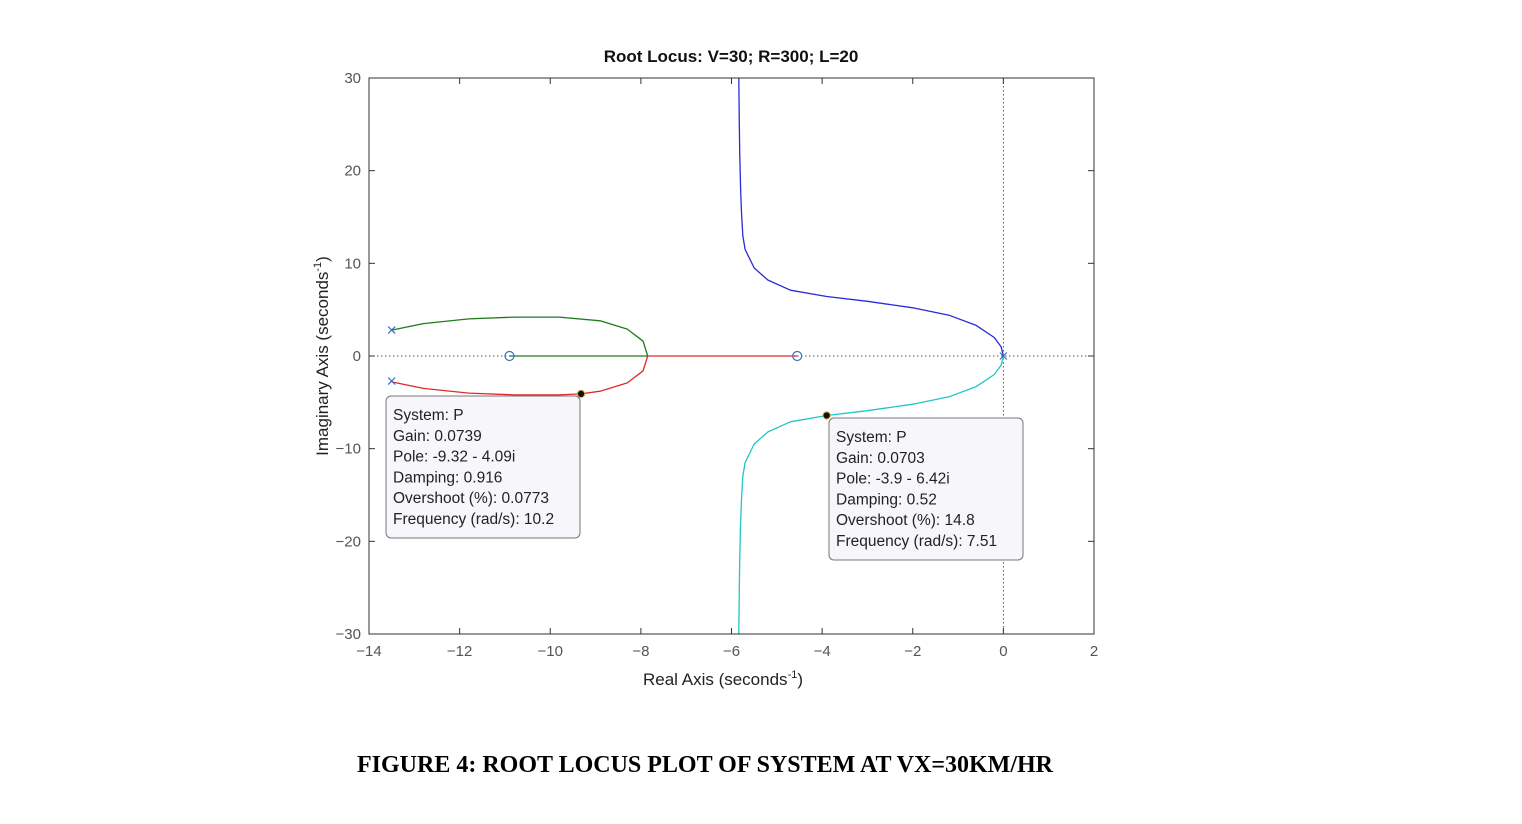 The image size is (1522, 824). I want to click on x-axis-label-text: Real Axis (seconds, so click(715, 679).